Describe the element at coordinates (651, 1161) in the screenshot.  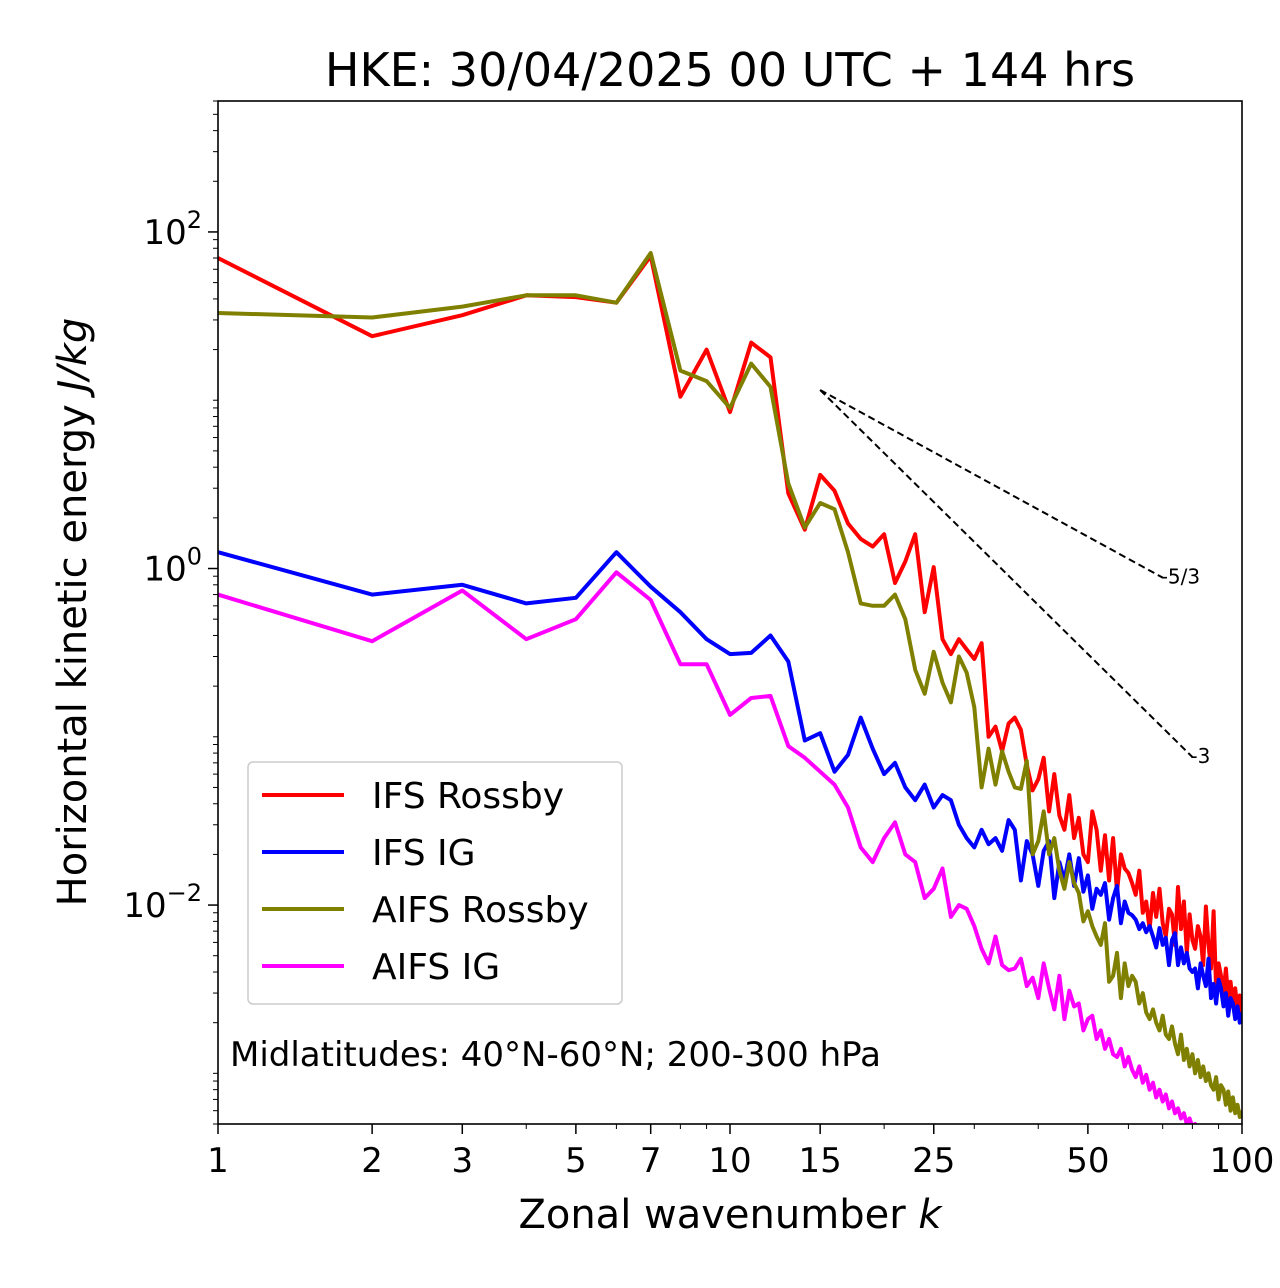
I see `x-tick-label: 7` at that location.